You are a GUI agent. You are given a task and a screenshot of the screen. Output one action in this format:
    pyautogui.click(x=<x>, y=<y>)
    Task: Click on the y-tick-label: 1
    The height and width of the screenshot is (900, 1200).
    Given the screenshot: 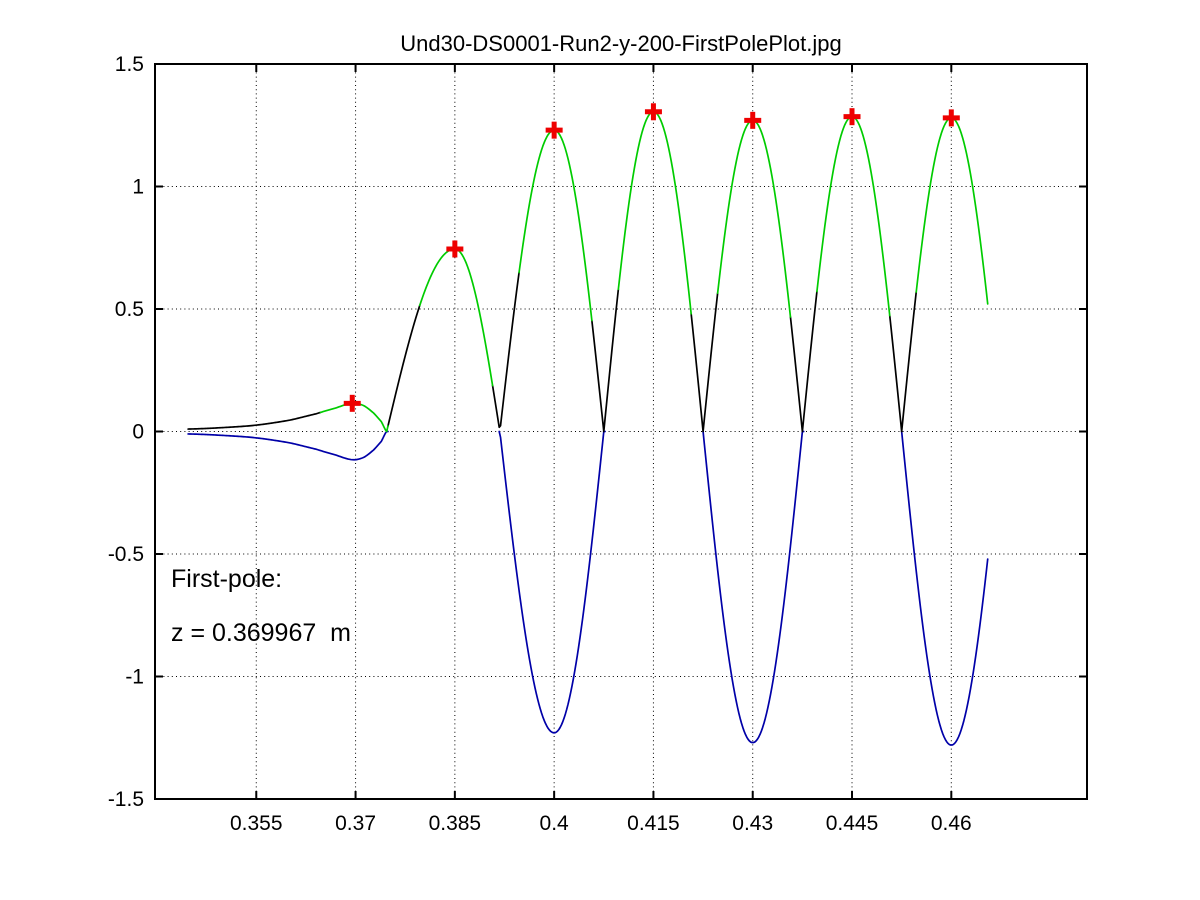 What is the action you would take?
    pyautogui.click(x=138, y=187)
    